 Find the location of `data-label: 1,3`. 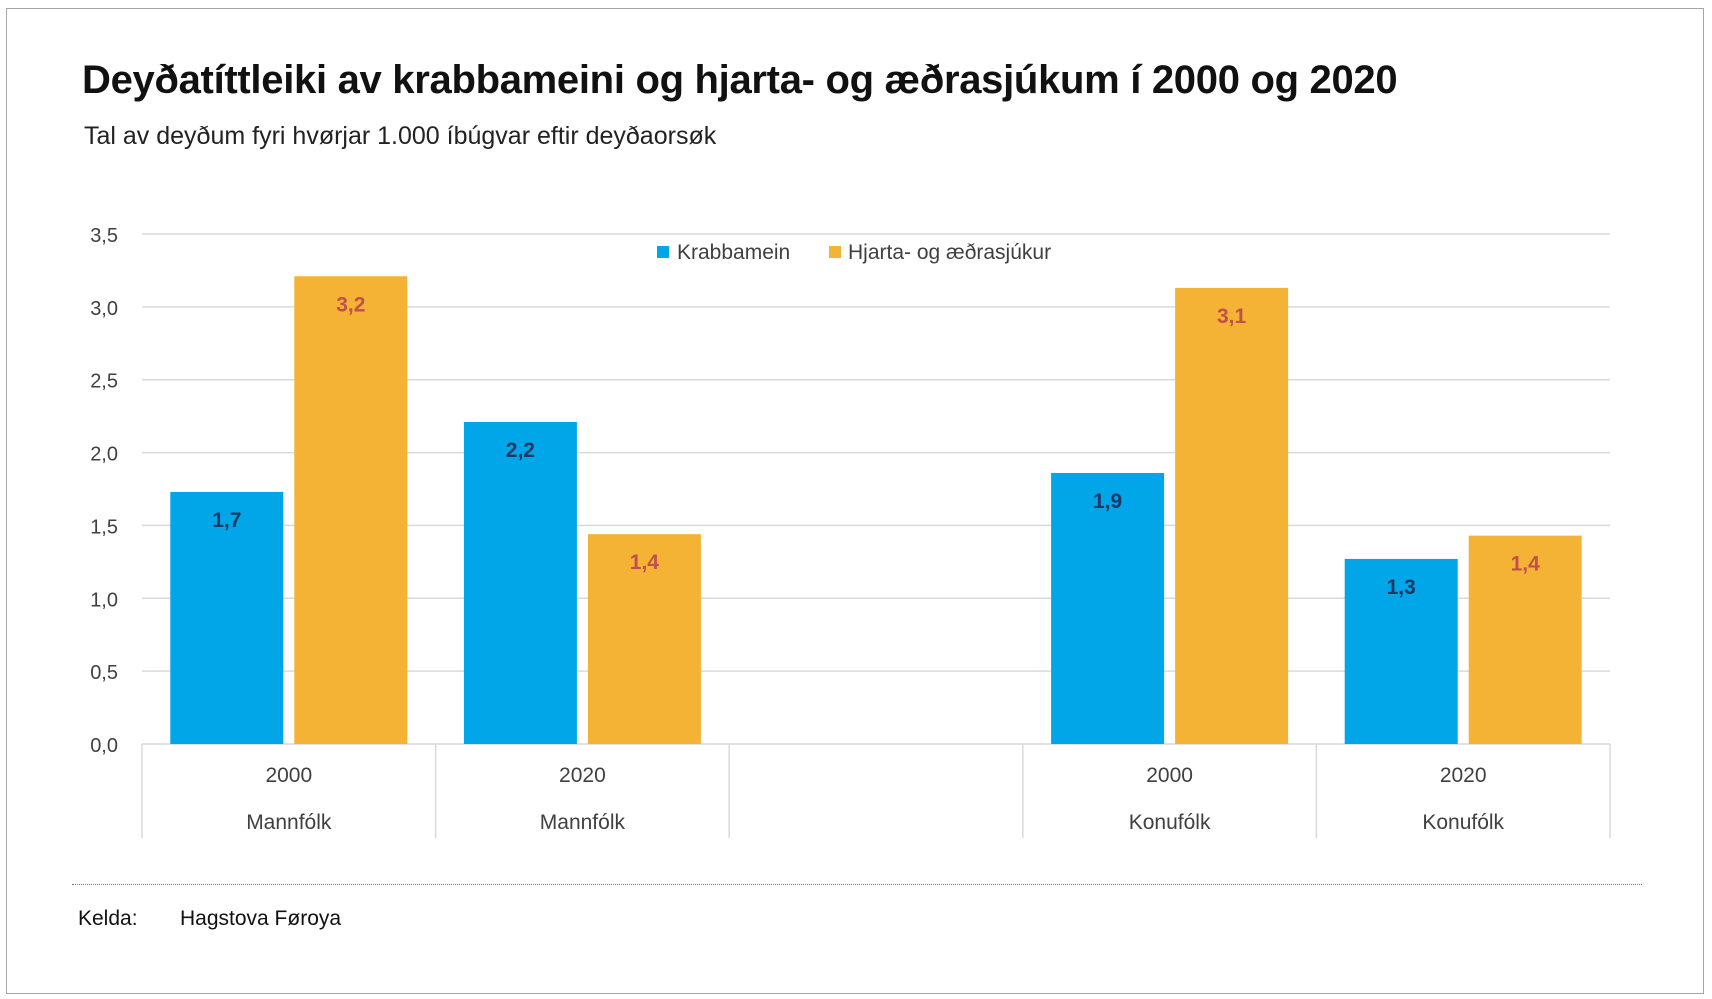

data-label: 1,3 is located at coordinates (1401, 587).